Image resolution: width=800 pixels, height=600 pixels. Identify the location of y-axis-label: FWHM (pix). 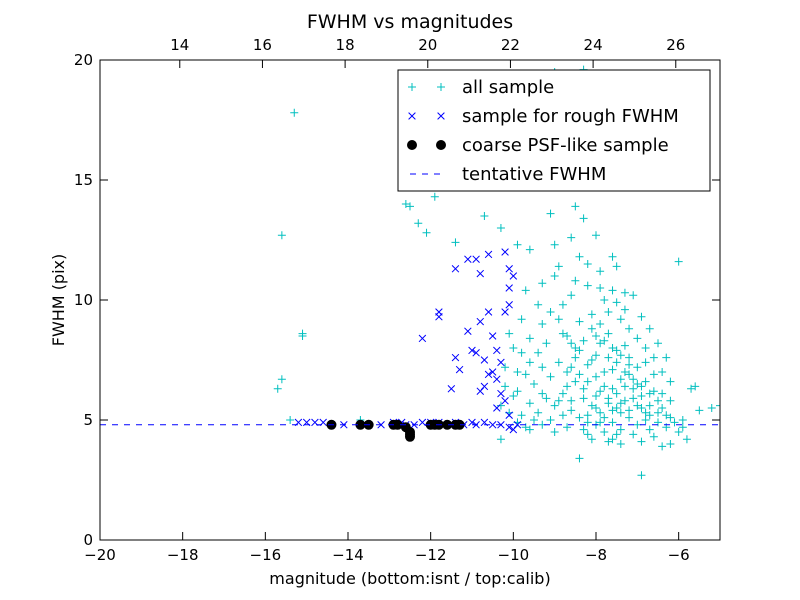
(58, 300).